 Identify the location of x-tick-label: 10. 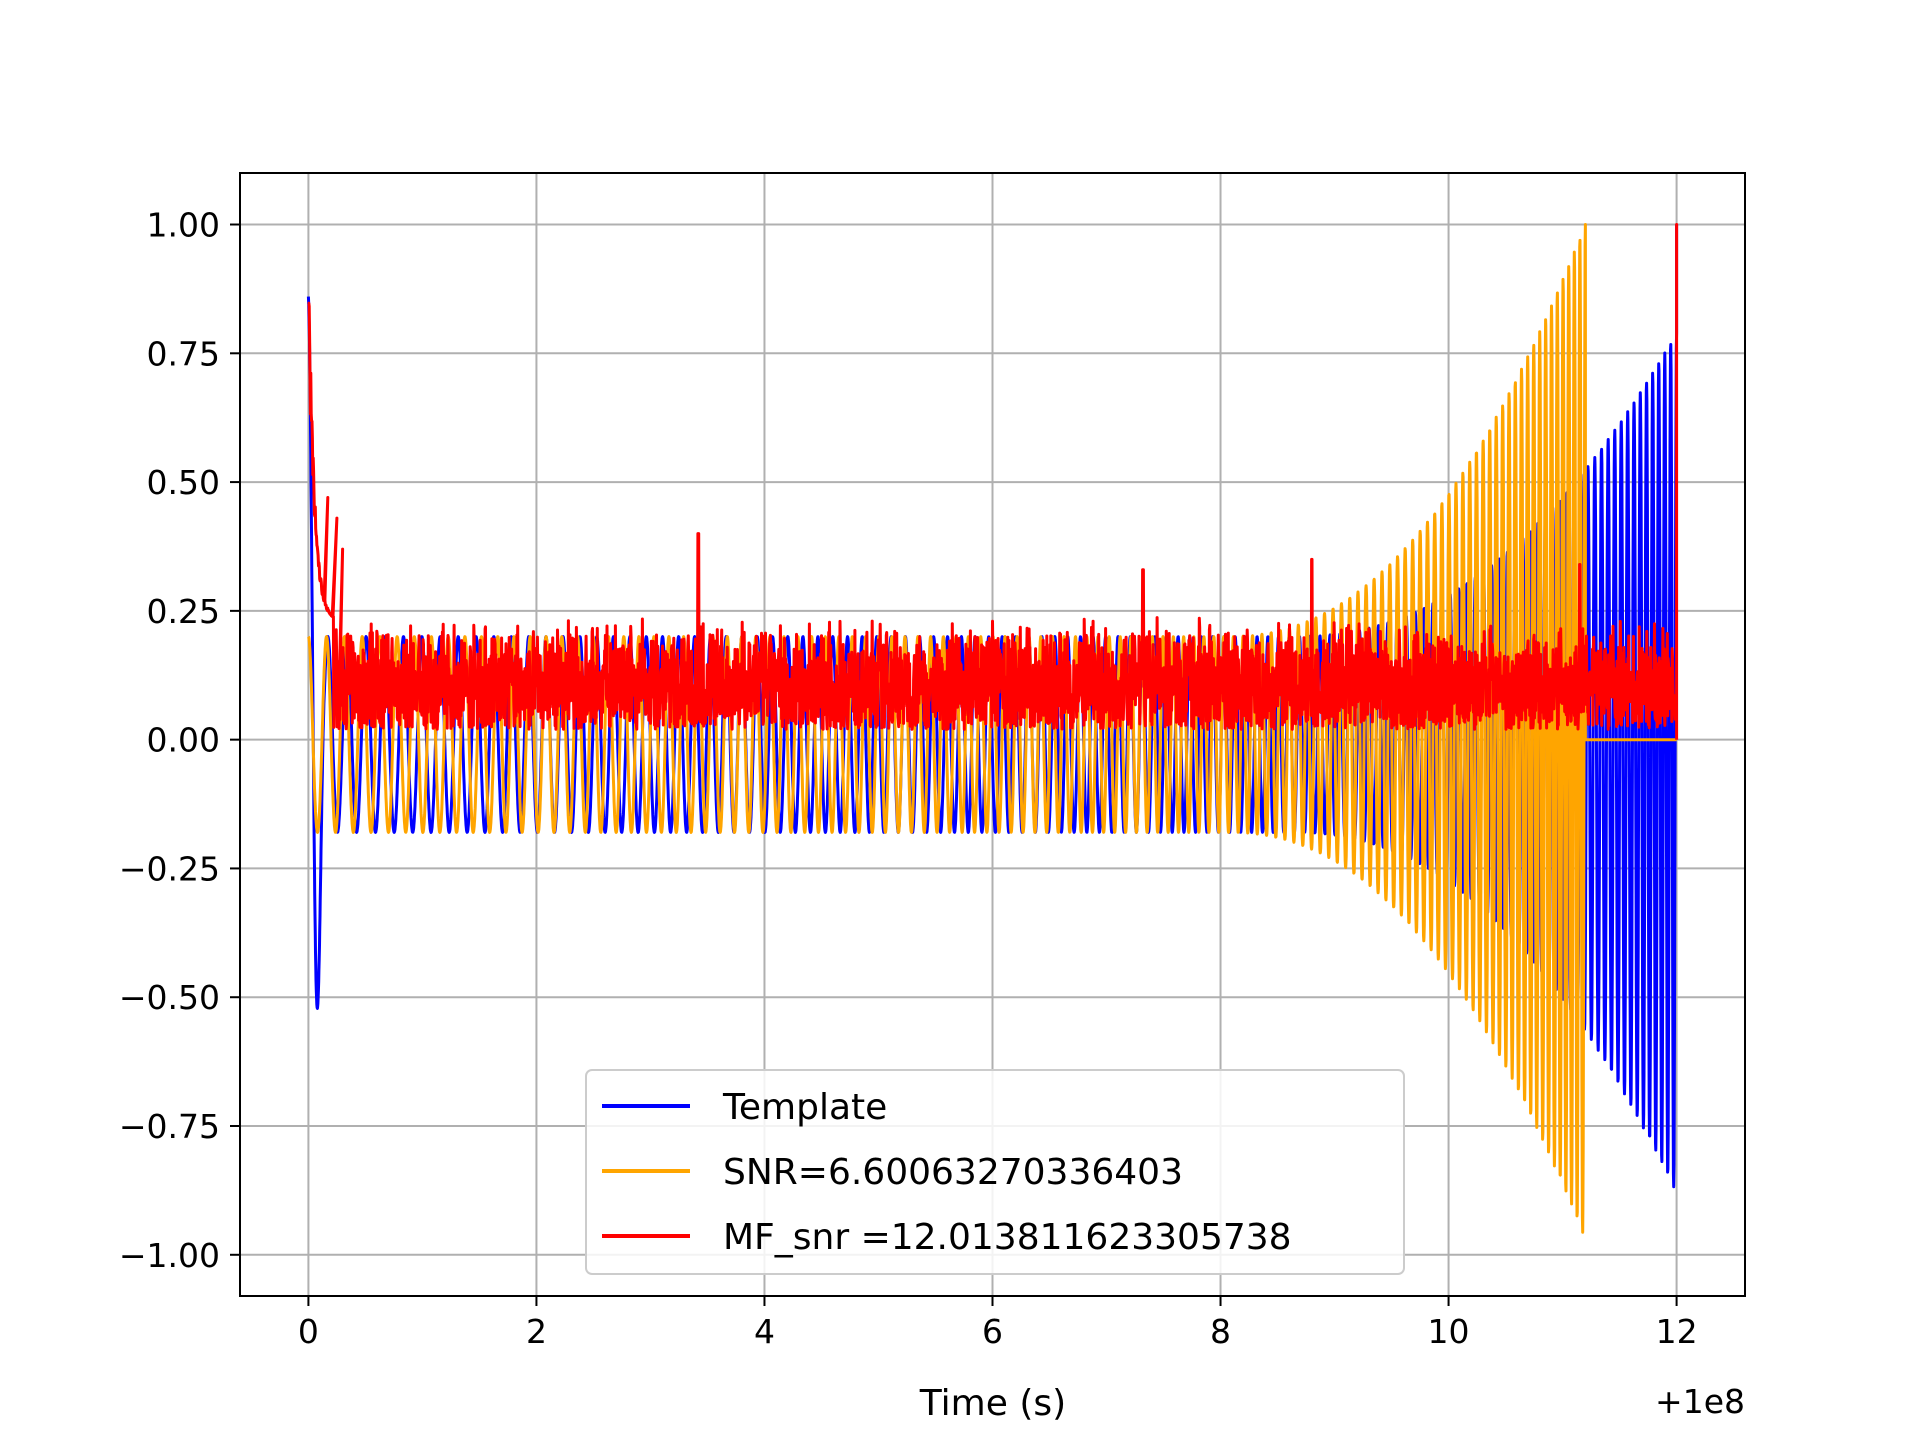
(1449, 1331).